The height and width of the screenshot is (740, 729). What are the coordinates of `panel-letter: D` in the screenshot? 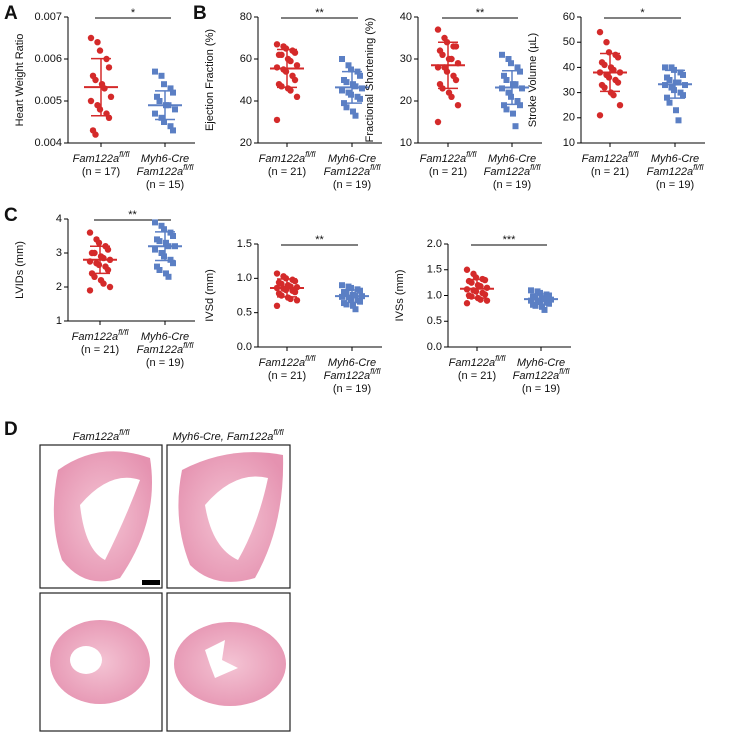 It's located at (11, 429).